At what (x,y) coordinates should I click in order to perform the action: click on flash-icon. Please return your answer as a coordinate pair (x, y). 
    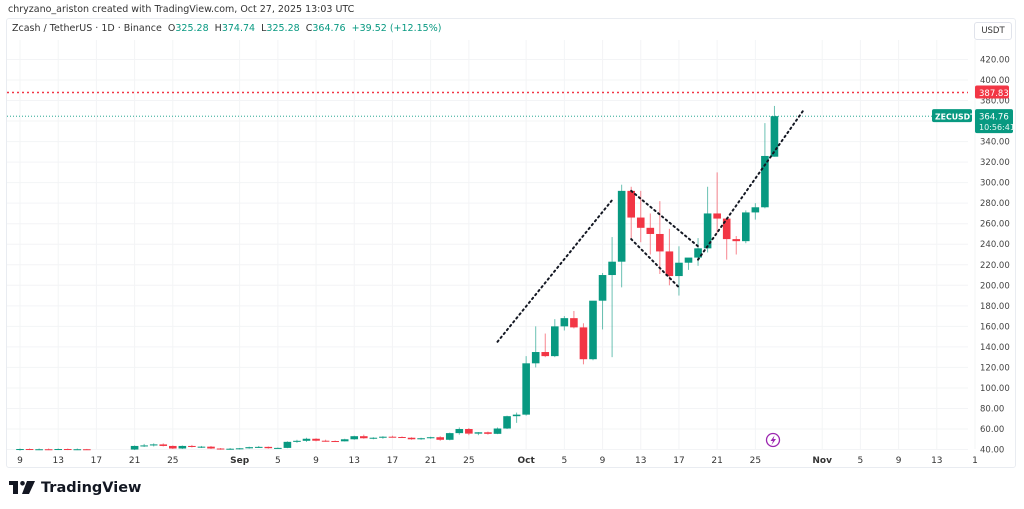
    Looking at the image, I should click on (773, 440).